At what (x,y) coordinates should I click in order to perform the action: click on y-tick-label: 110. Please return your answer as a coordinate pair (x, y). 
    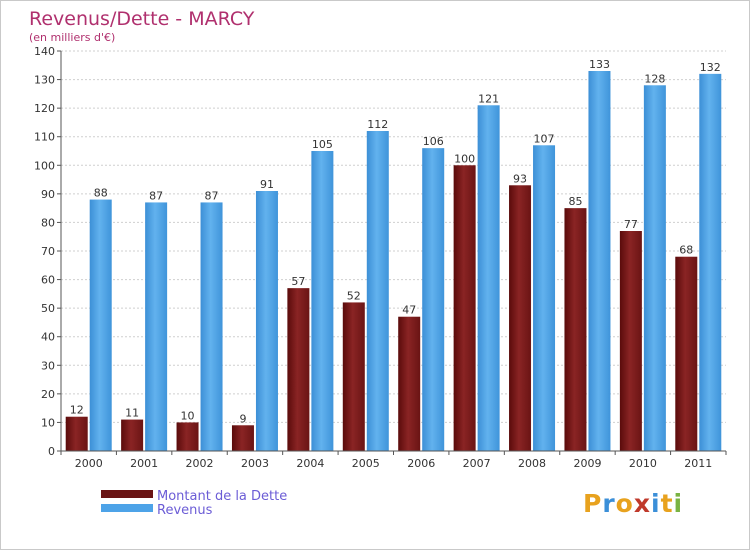
    Looking at the image, I should click on (44, 137).